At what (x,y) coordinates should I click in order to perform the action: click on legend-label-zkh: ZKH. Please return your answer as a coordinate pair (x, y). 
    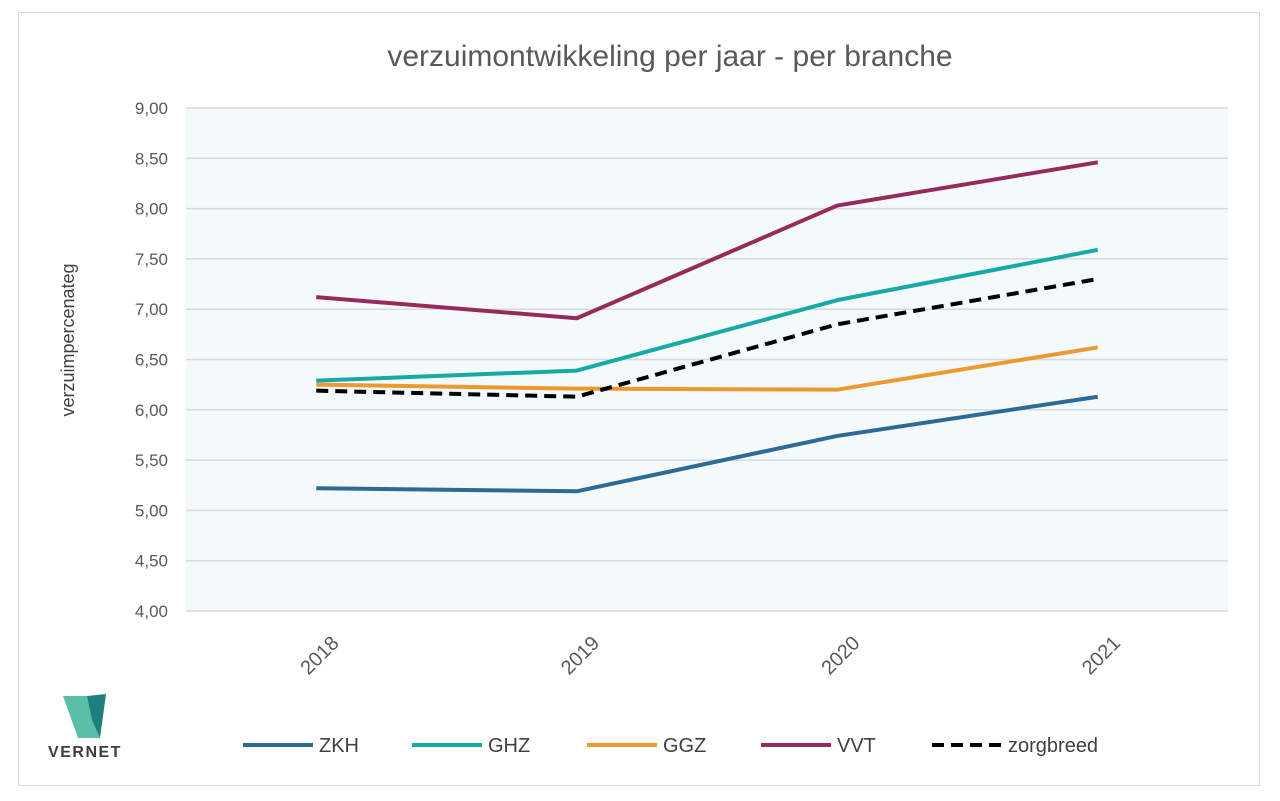
    Looking at the image, I should click on (339, 746).